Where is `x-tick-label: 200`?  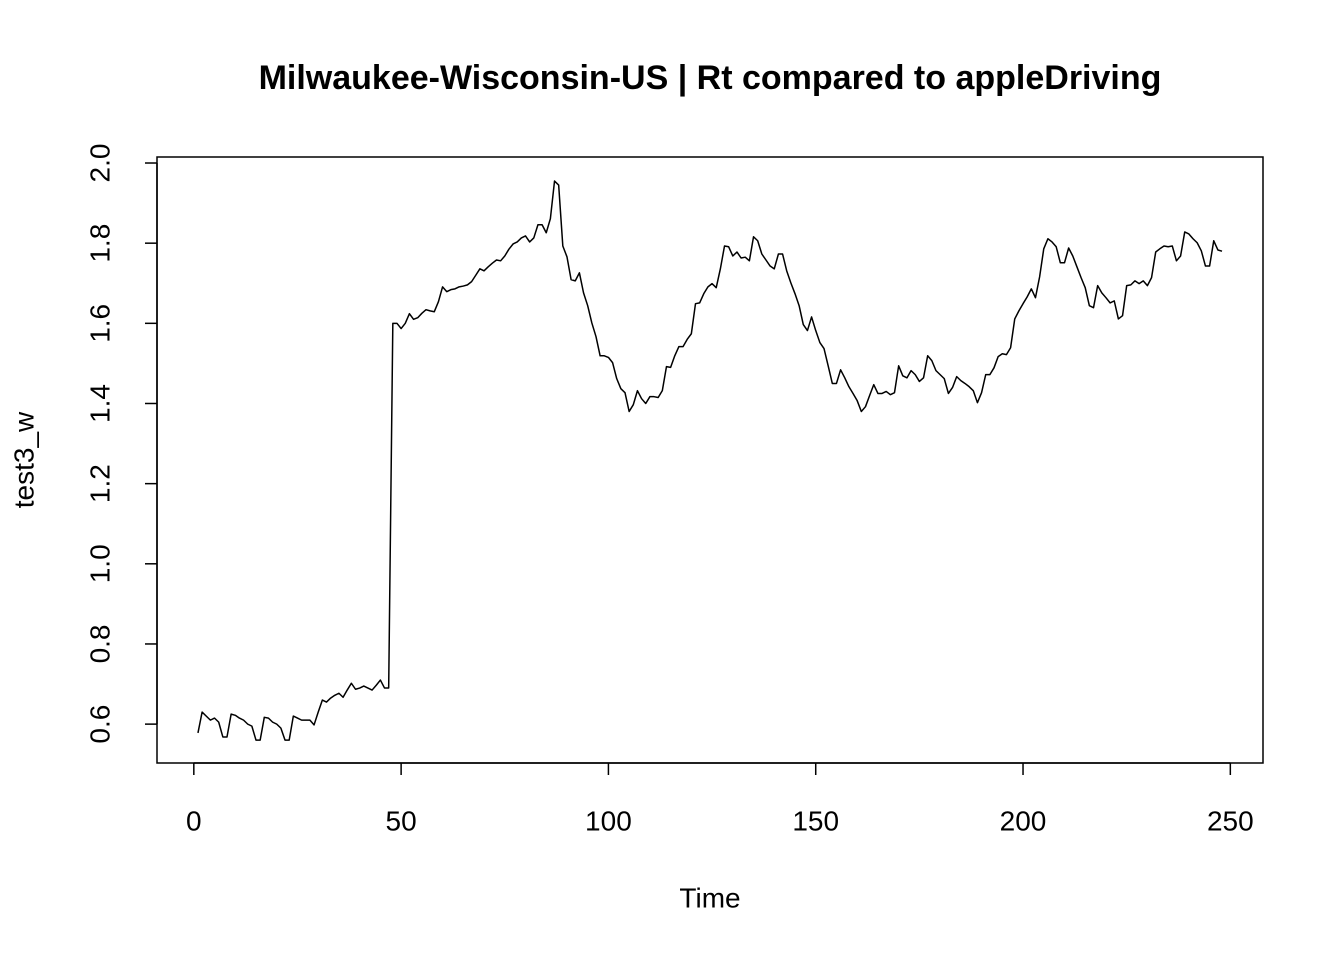
x-tick-label: 200 is located at coordinates (1023, 820).